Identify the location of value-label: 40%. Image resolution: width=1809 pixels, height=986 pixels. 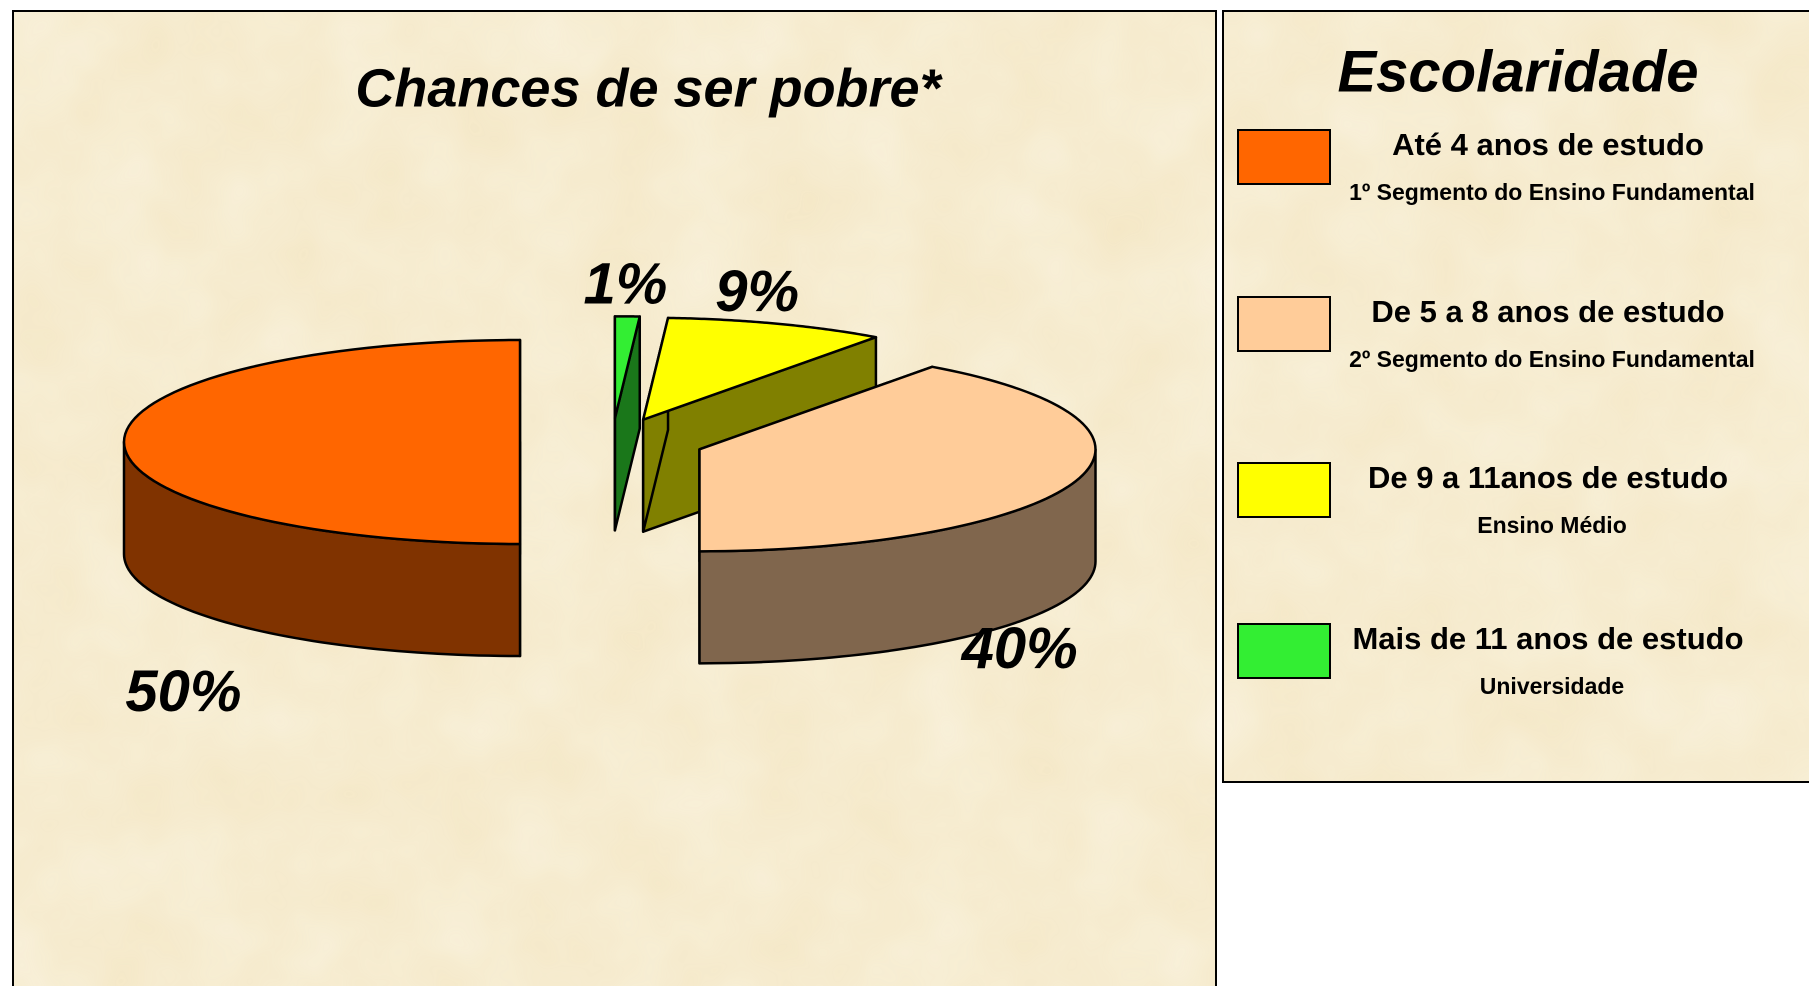
(1019, 648).